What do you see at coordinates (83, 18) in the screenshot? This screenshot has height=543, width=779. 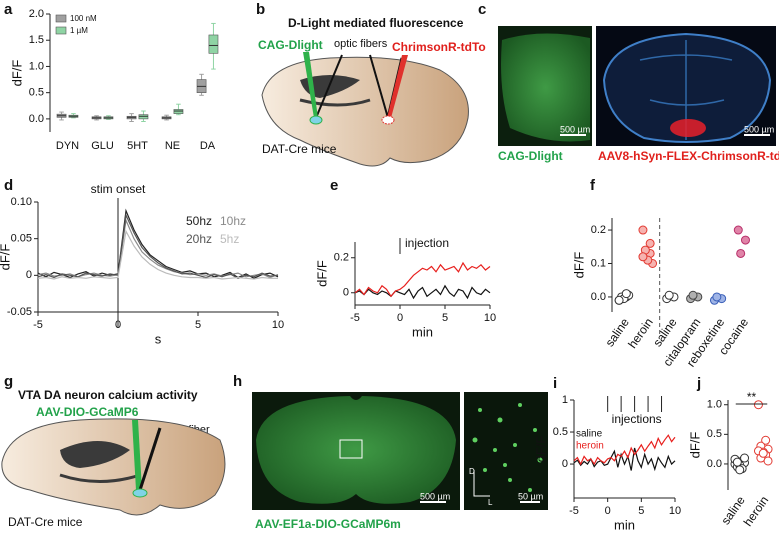 I see `legend-label: 100 nM` at bounding box center [83, 18].